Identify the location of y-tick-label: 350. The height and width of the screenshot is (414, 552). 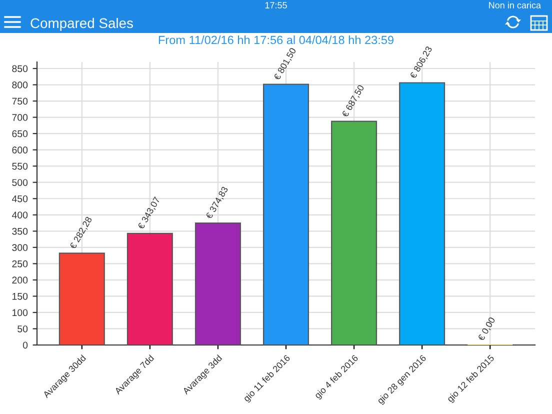
(20, 231).